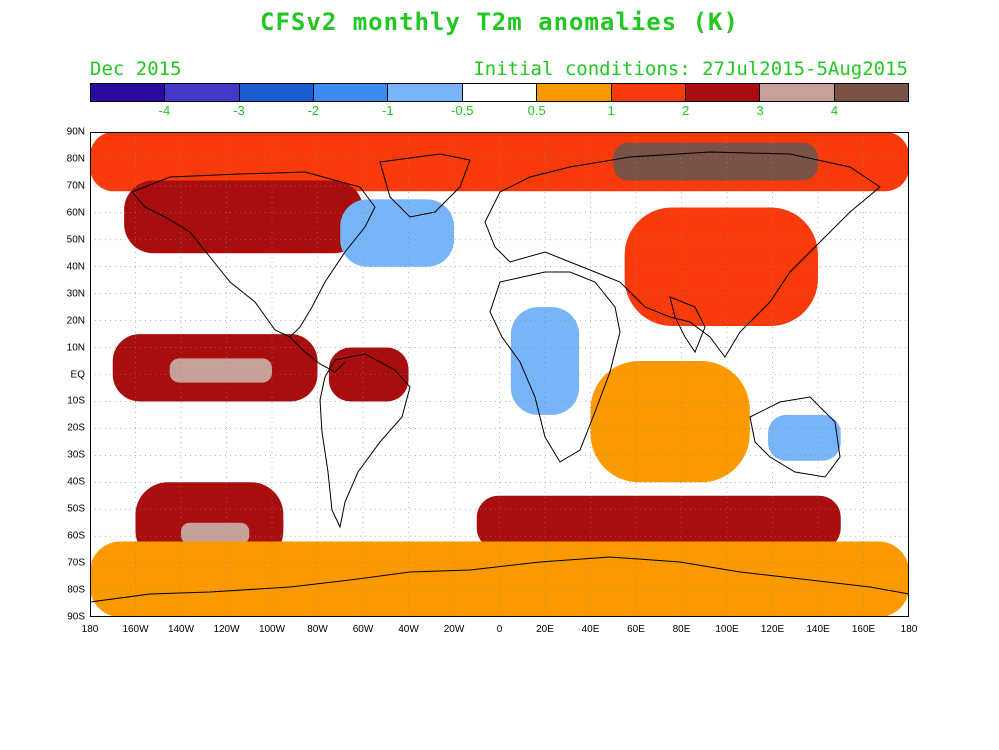 This screenshot has width=999, height=750. I want to click on lat-label: 70S, so click(76, 563).